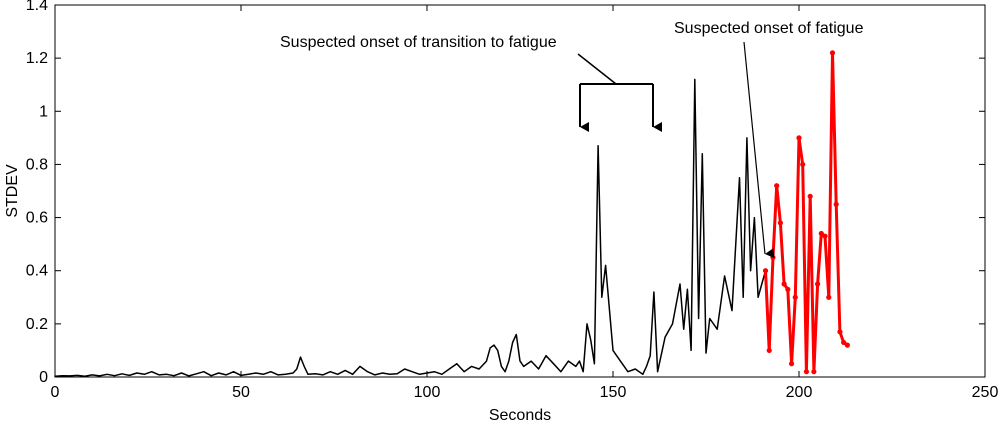  What do you see at coordinates (418, 42) in the screenshot?
I see `annotation-transition-label: Suspected onset of transition to fatigue` at bounding box center [418, 42].